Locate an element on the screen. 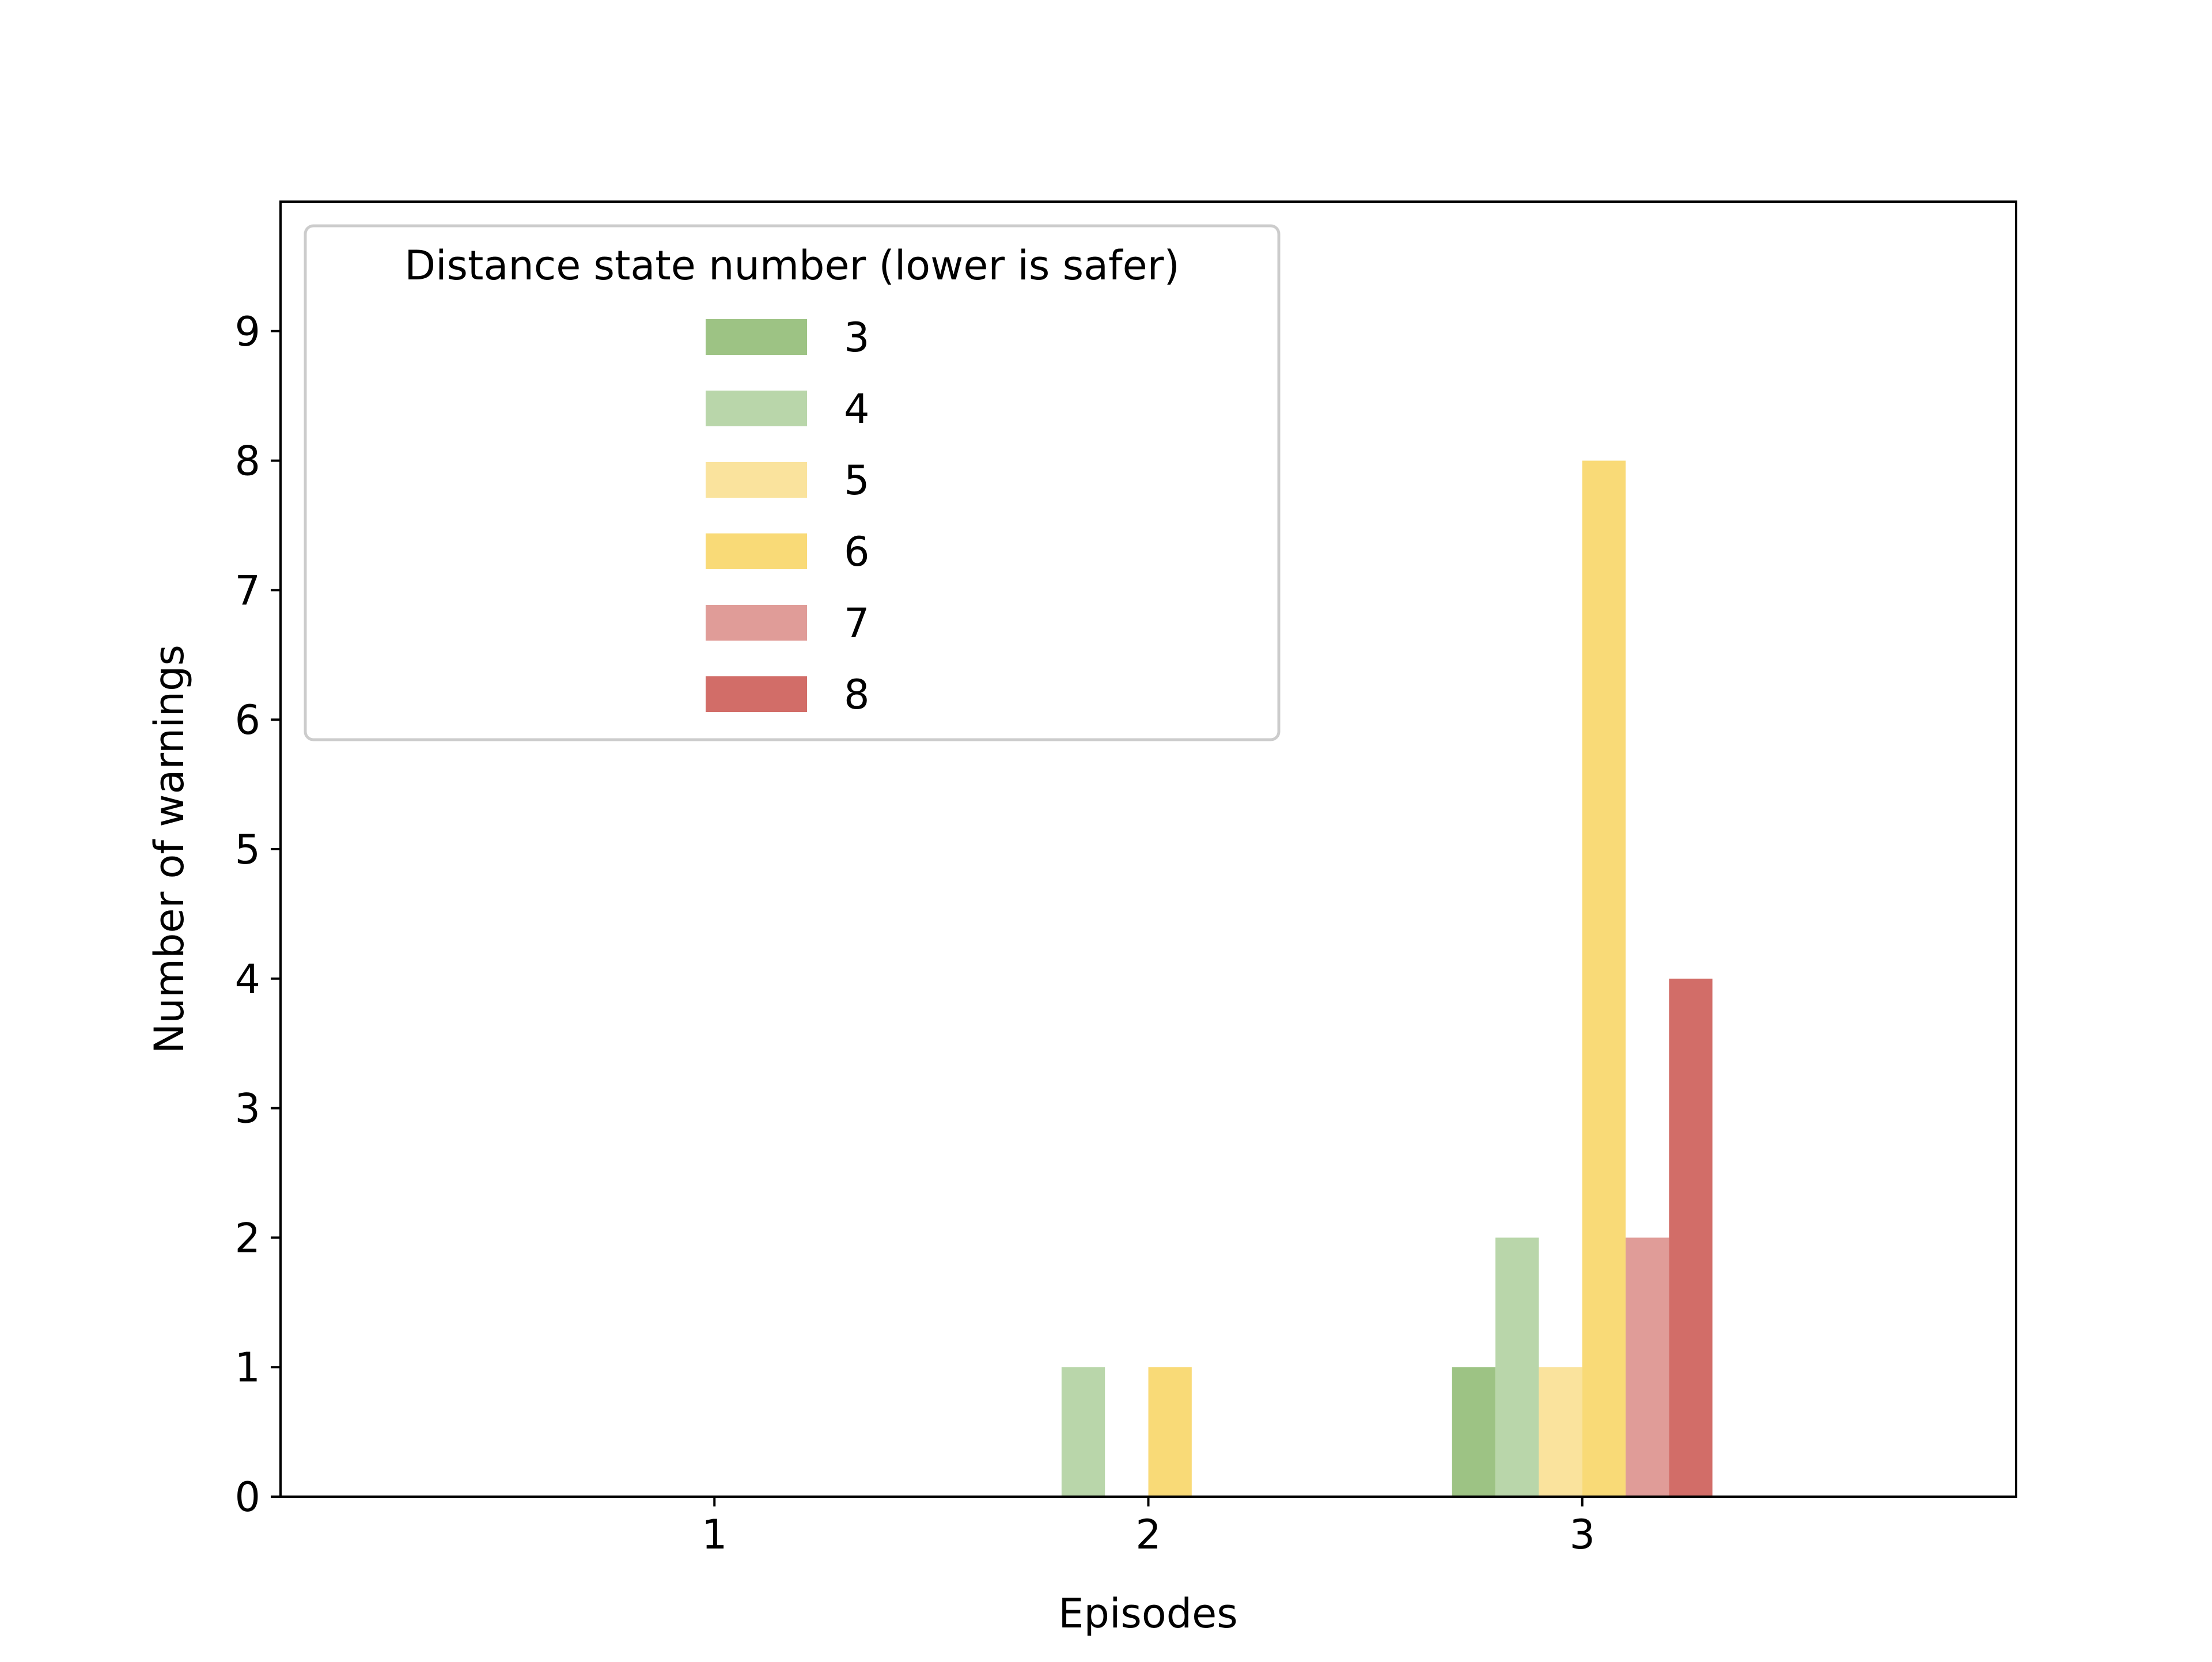 This screenshot has height=1662, width=2212. x-tick-label: 1 is located at coordinates (715, 1534).